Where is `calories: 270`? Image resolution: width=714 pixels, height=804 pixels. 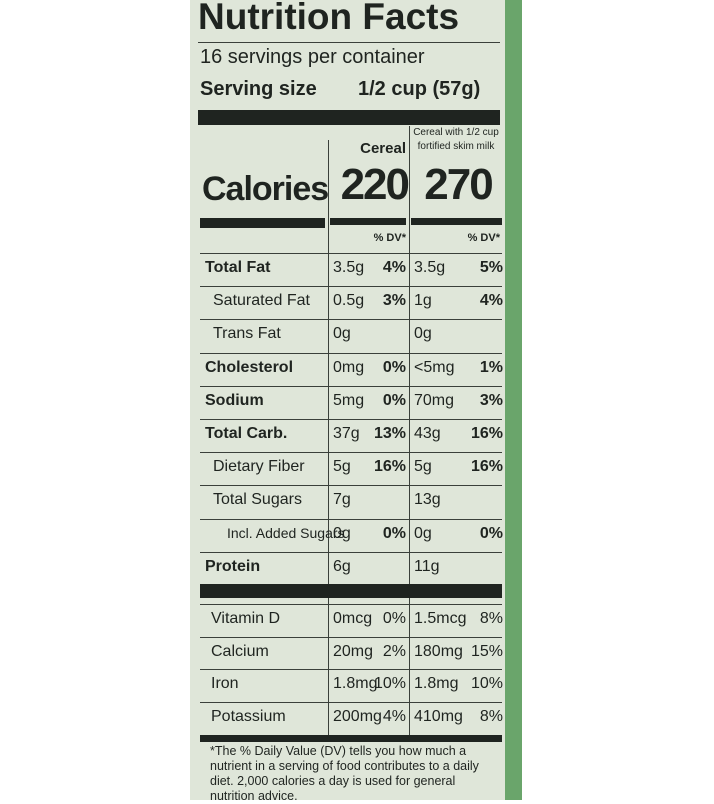
calories: 270 is located at coordinates (458, 184).